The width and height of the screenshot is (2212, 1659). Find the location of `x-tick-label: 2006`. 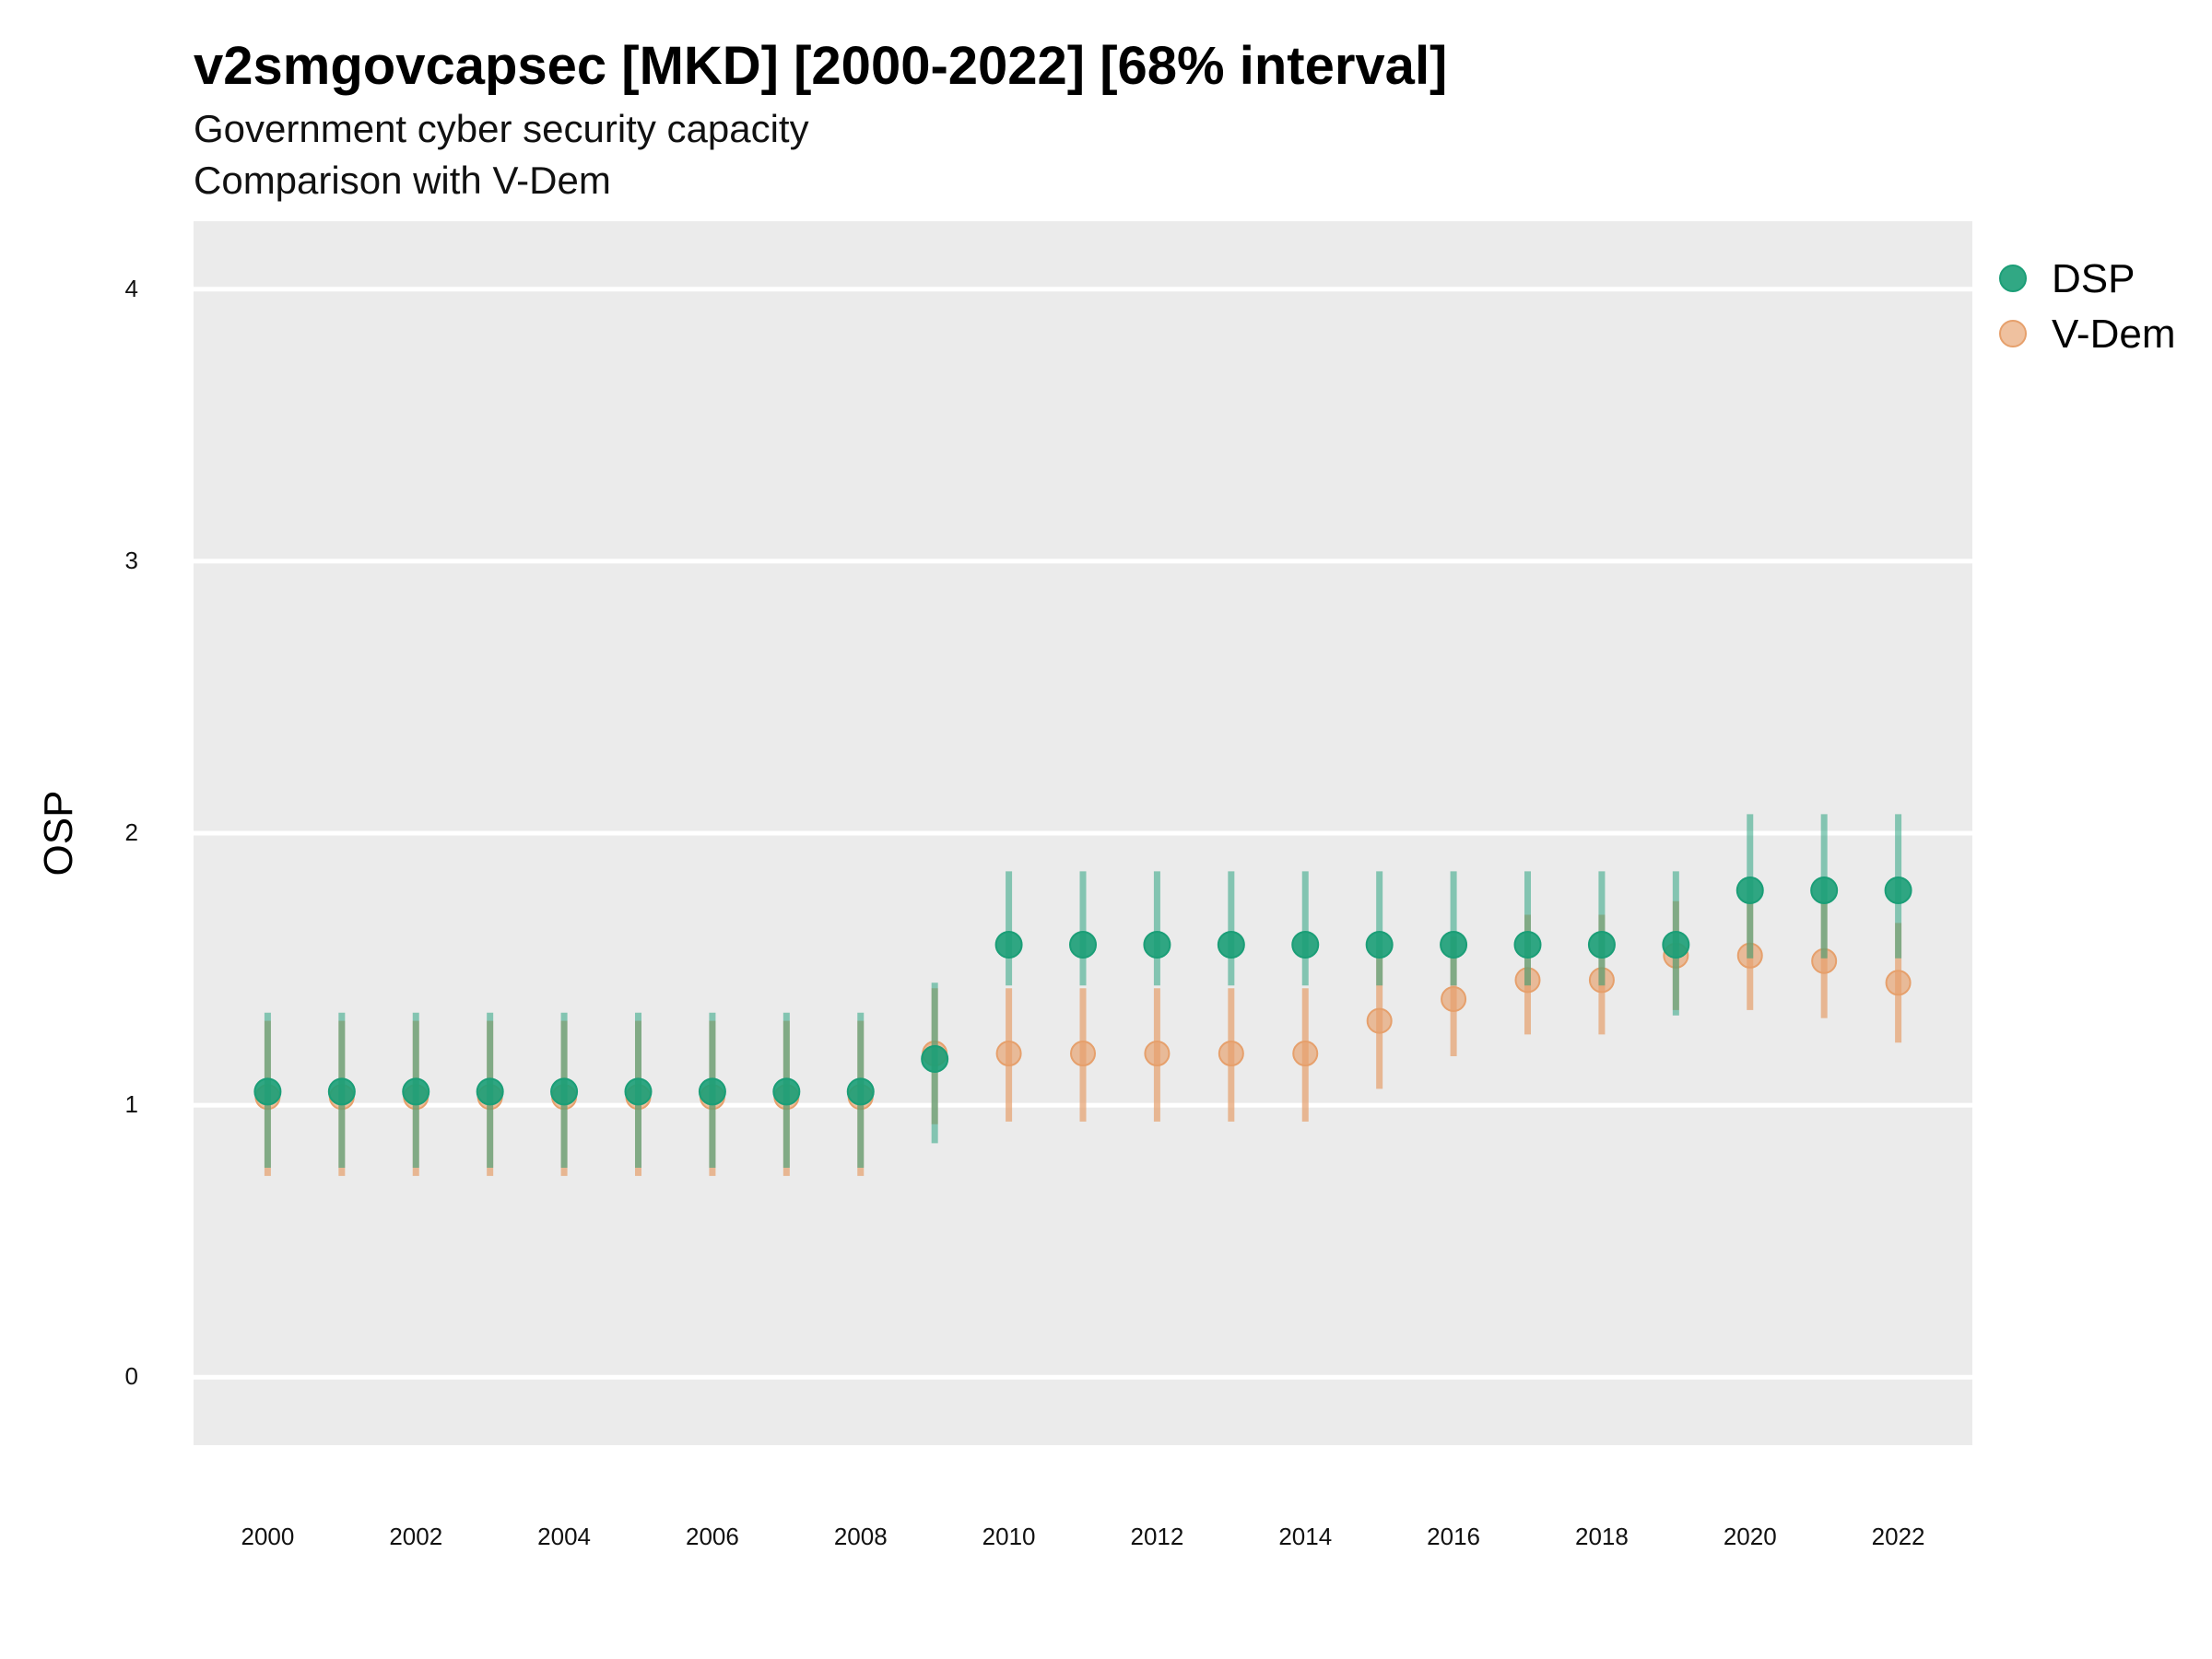

x-tick-label: 2006 is located at coordinates (712, 1536).